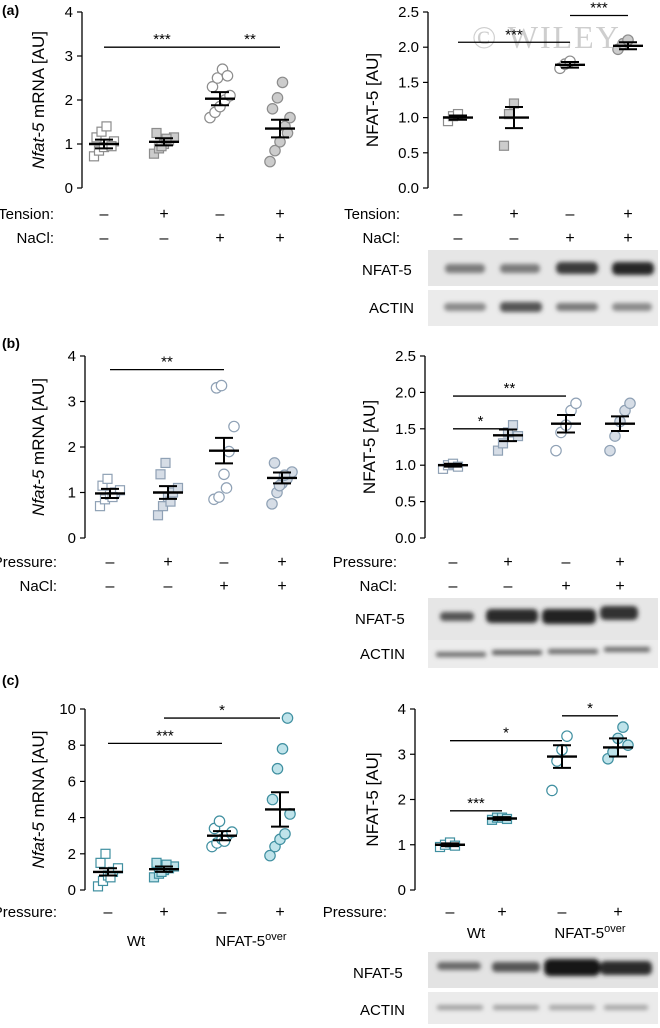  I want to click on condition-row-label: Tension:, so click(27, 214).